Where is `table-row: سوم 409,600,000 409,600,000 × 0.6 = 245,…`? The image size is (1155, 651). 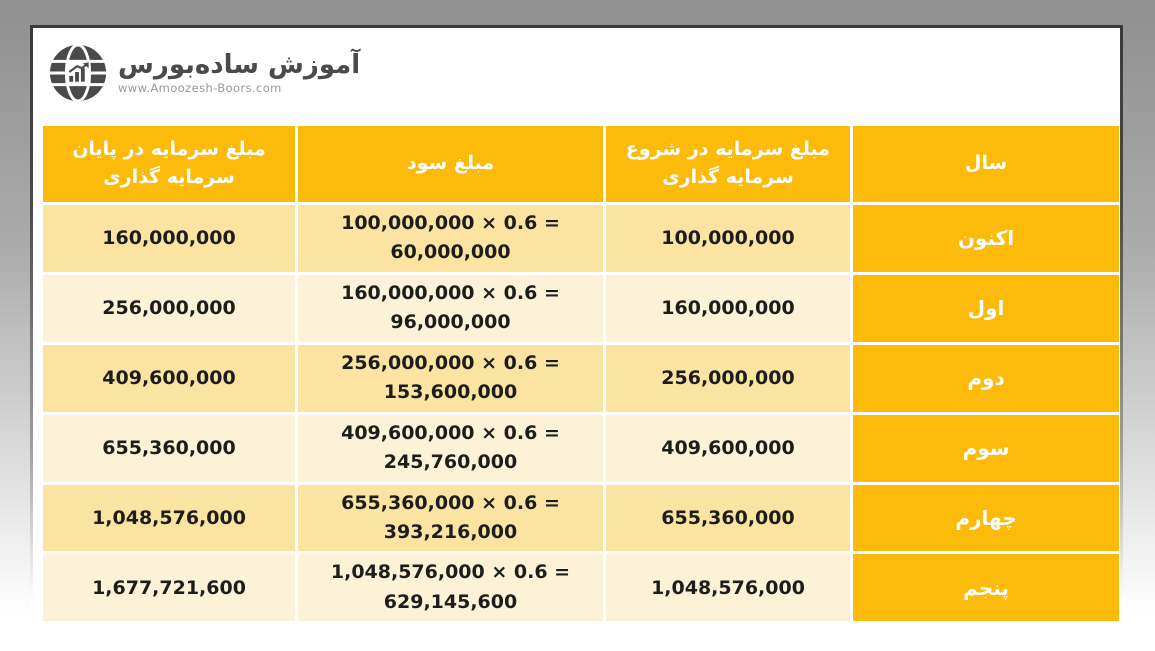 table-row: سوم 409,600,000 409,600,000 × 0.6 = 245,… is located at coordinates (581, 448).